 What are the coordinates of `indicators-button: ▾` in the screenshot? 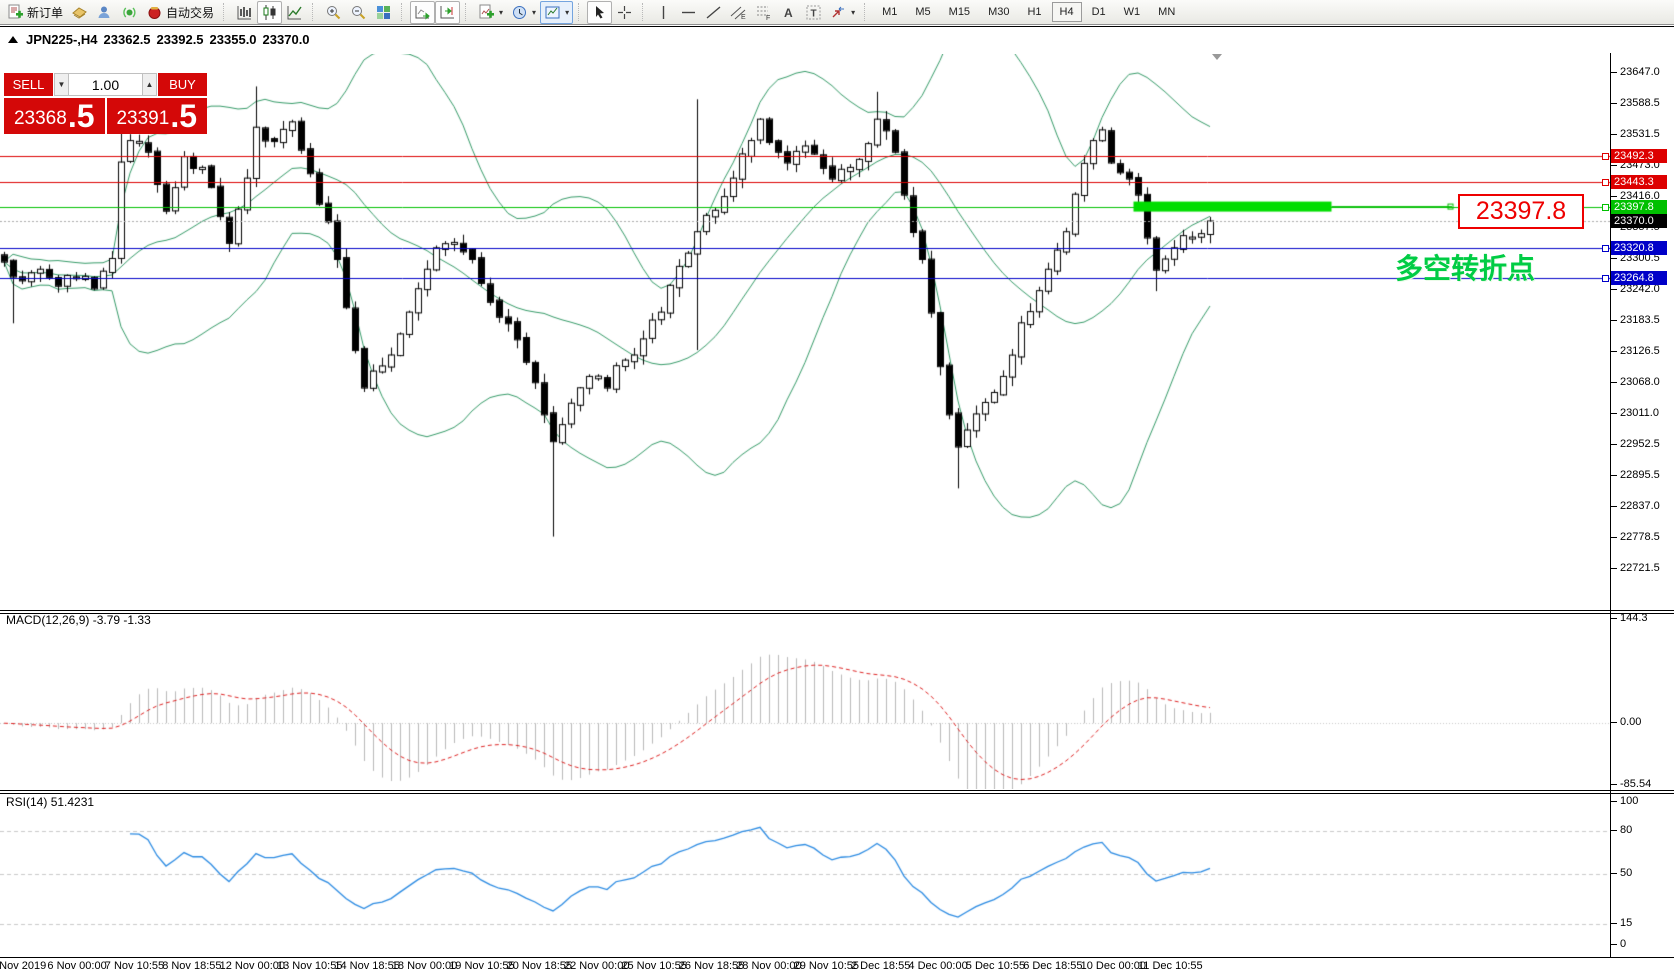 It's located at (490, 12).